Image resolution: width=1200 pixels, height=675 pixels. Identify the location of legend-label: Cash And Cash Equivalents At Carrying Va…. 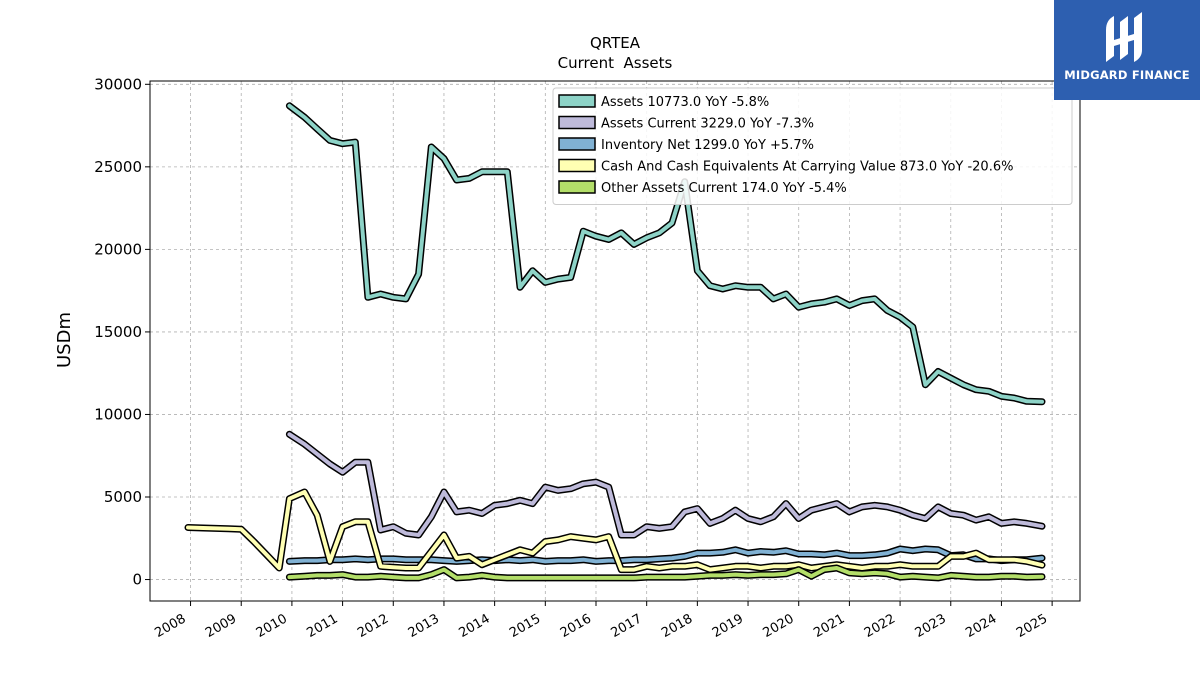
(807, 167).